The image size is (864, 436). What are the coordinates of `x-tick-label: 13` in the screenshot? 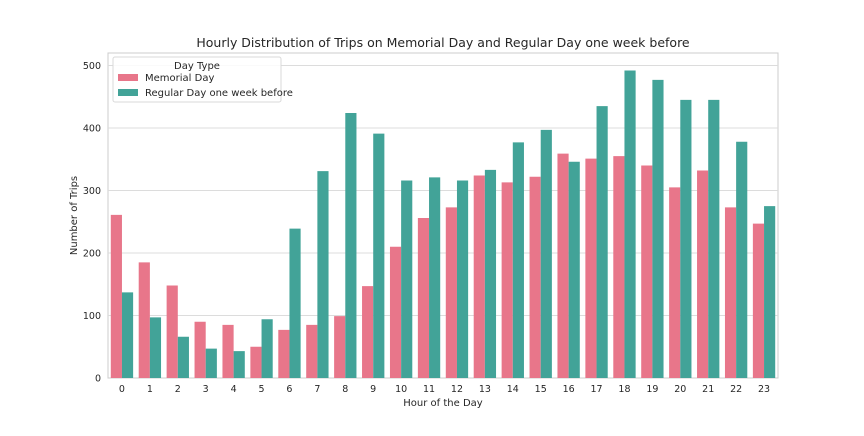 It's located at (485, 389).